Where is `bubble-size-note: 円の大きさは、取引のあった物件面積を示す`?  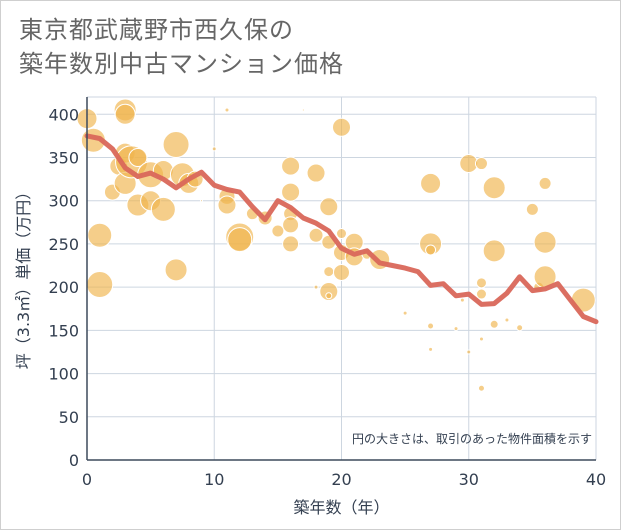
bubble-size-note: 円の大きさは、取引のあった物件面積を示す is located at coordinates (472, 438).